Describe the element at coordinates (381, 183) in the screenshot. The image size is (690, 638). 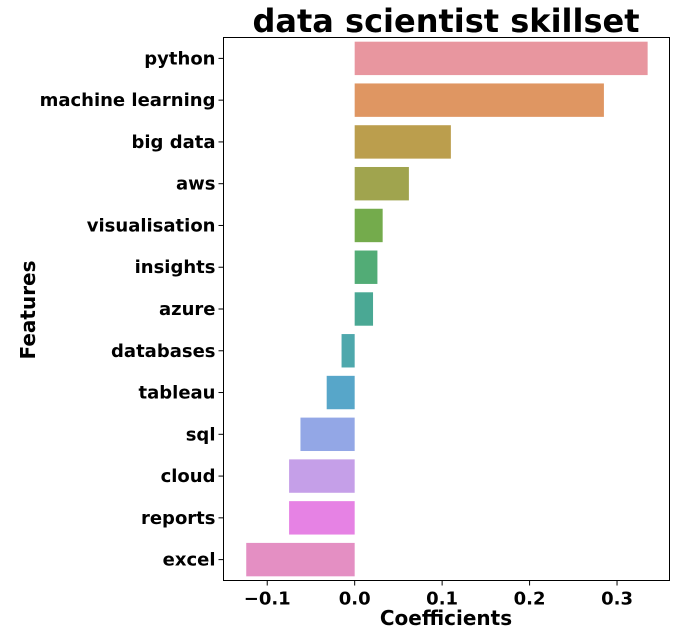
I see `bar-aws` at that location.